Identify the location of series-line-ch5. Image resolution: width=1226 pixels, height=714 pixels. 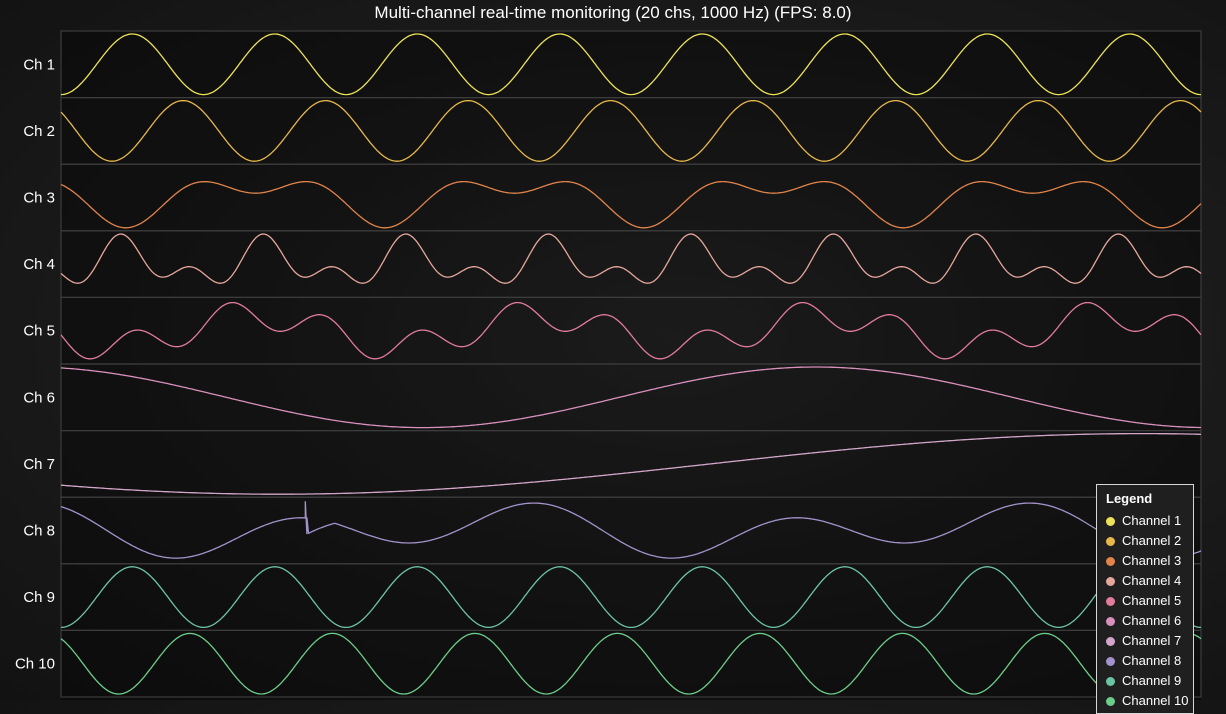
(631, 330).